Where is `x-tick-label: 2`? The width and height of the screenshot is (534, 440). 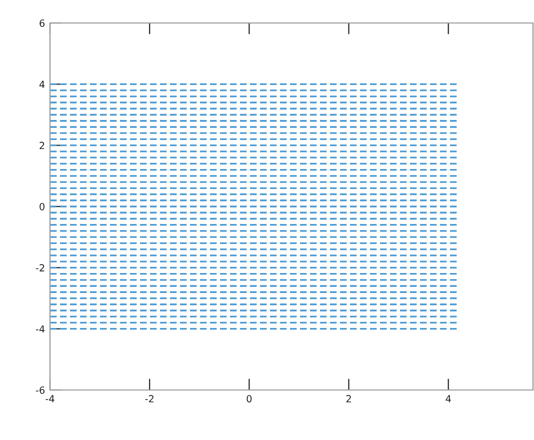
x-tick-label: 2 is located at coordinates (348, 398).